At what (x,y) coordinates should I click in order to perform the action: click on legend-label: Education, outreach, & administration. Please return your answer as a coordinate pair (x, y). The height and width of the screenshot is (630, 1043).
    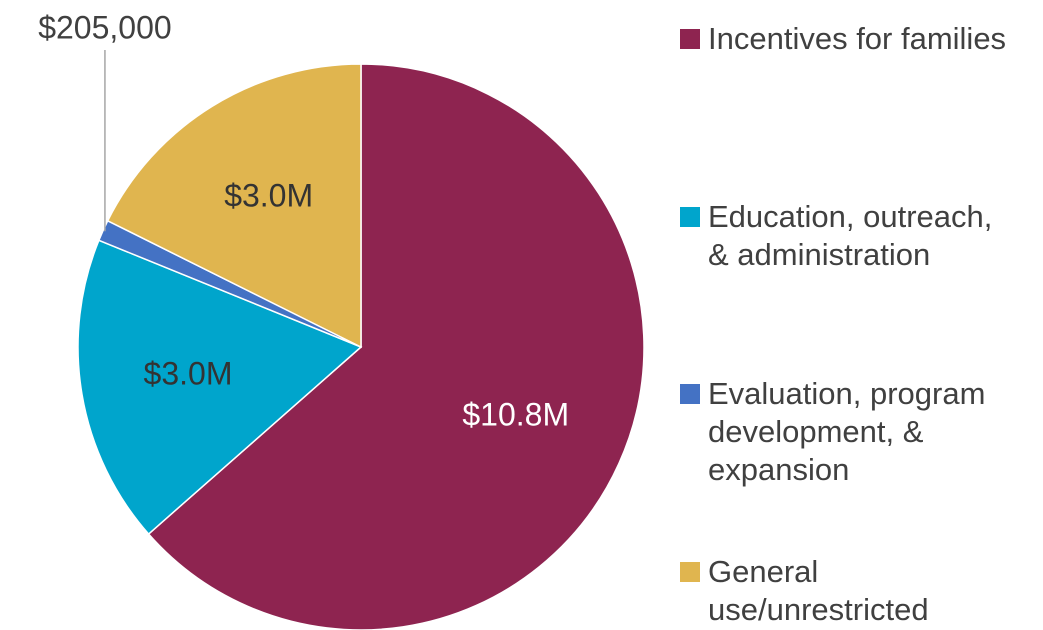
    Looking at the image, I should click on (850, 235).